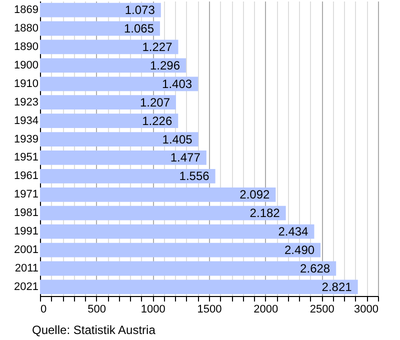  I want to click on data-label: 1.227, so click(157, 47).